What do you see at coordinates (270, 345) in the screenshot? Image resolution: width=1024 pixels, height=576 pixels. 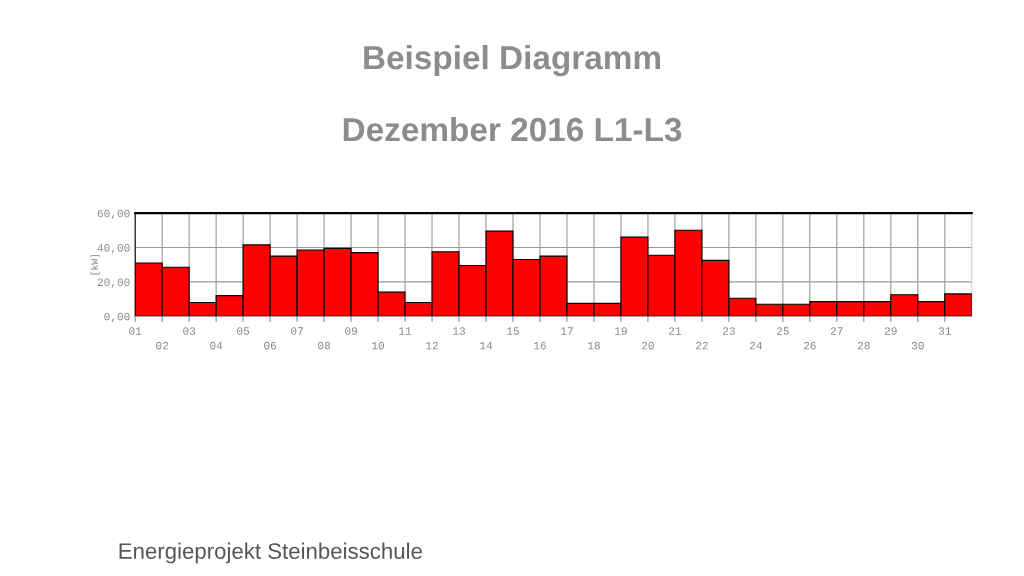 I see `x-tick-label: 06` at bounding box center [270, 345].